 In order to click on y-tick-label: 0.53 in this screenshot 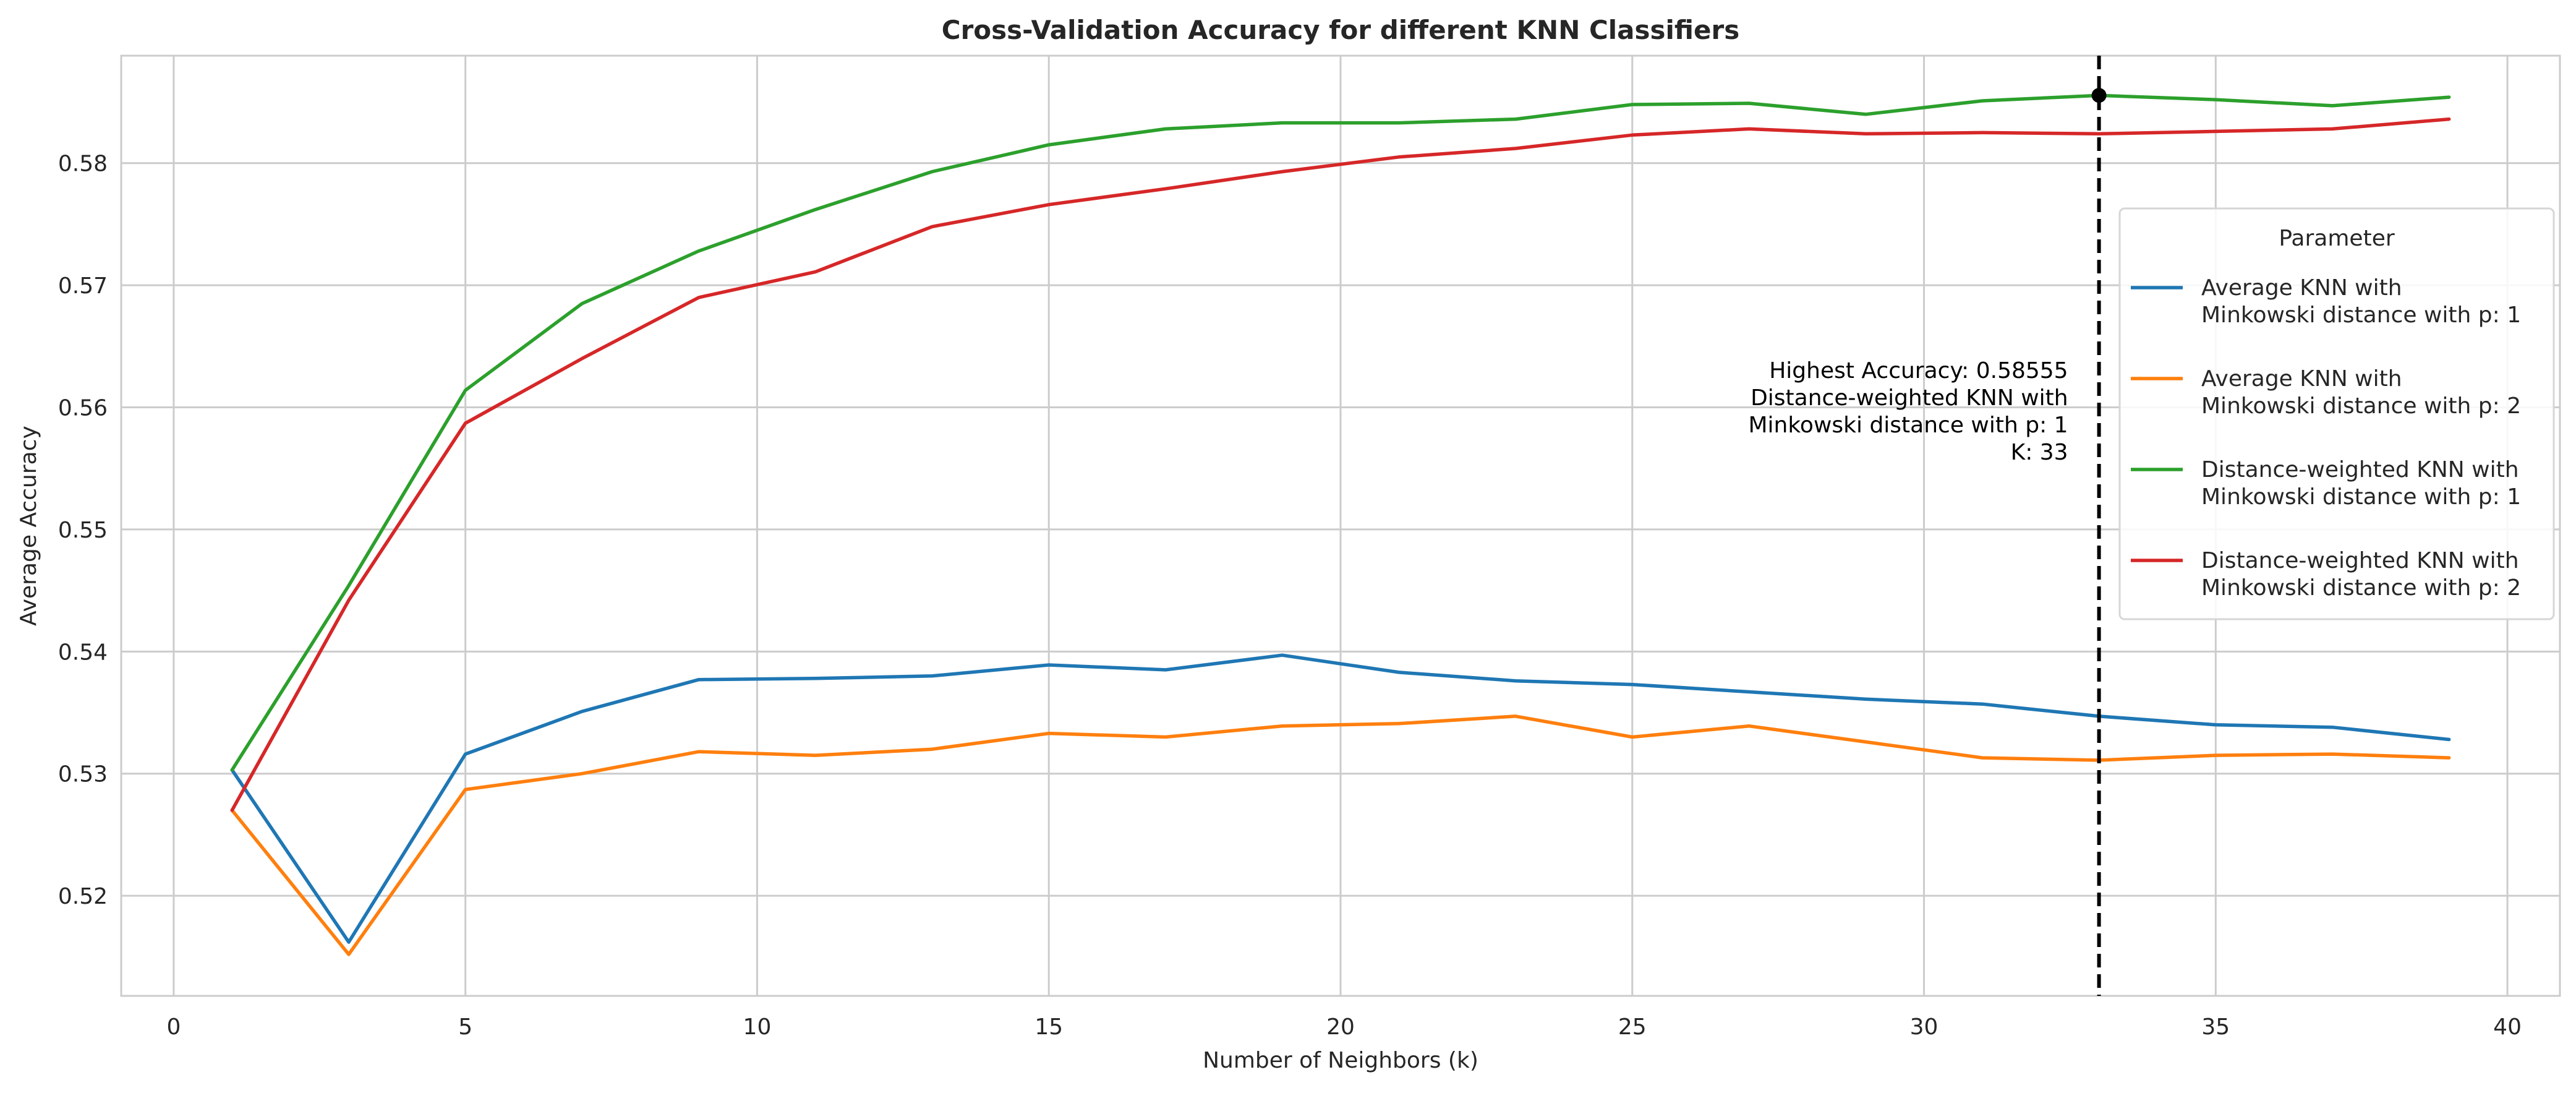, I will do `click(83, 774)`.